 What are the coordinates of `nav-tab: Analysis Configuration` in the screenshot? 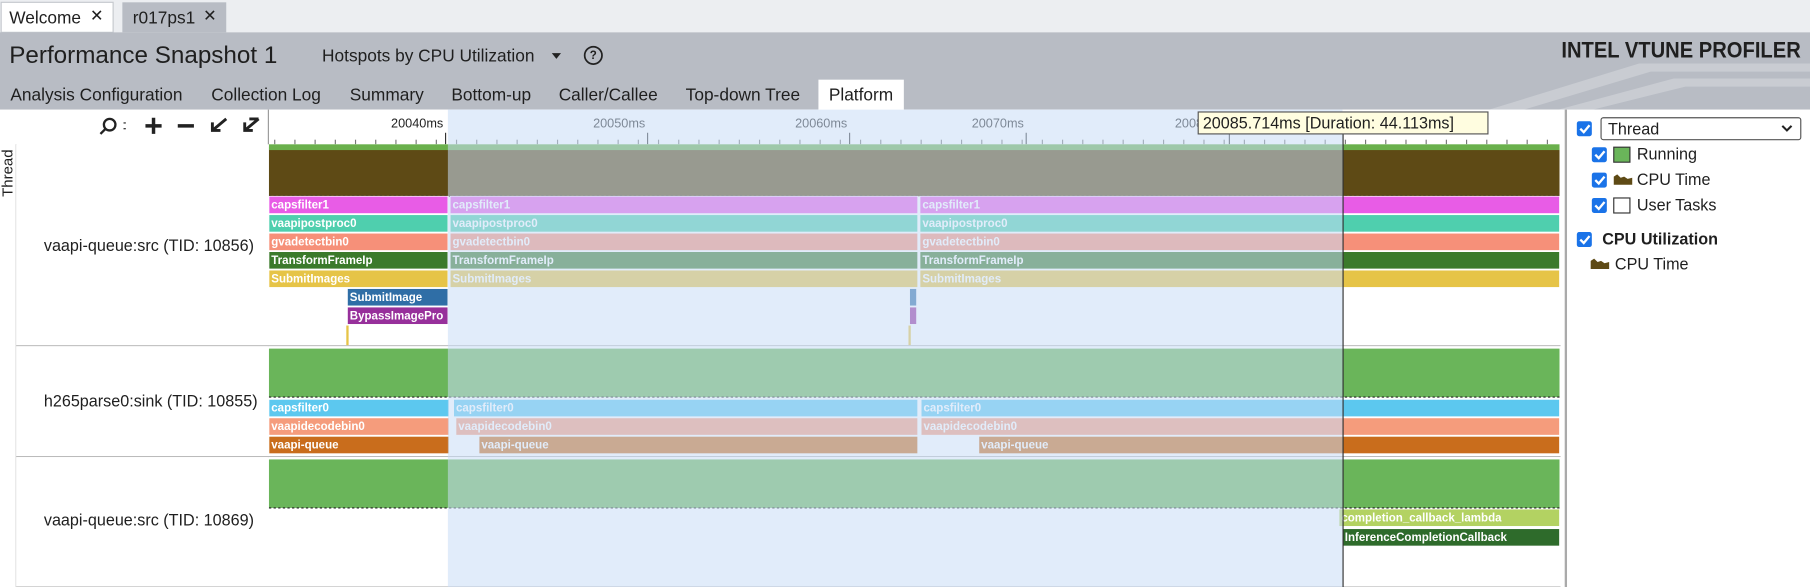 It's located at (96, 95).